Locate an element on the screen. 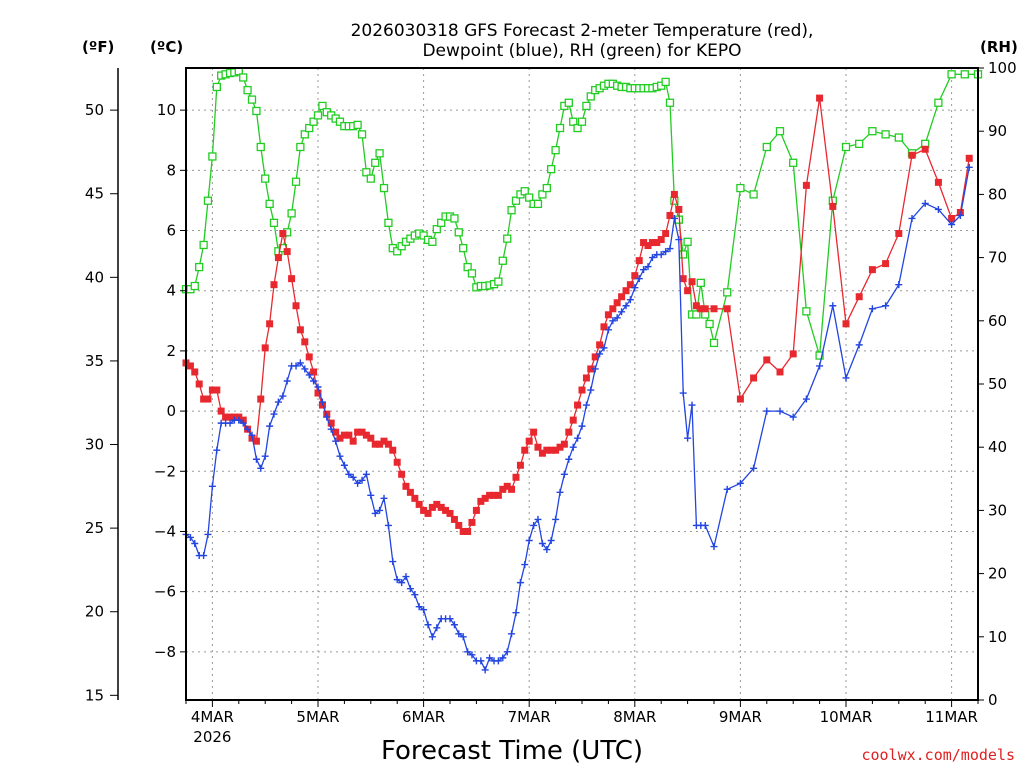 Image resolution: width=1024 pixels, height=768 pixels. rh-tick-label: 100 is located at coordinates (1002, 68).